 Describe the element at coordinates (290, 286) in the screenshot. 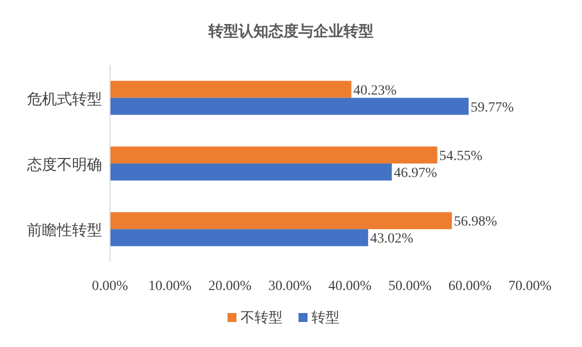

I see `x-tick-label: 30.00%` at that location.